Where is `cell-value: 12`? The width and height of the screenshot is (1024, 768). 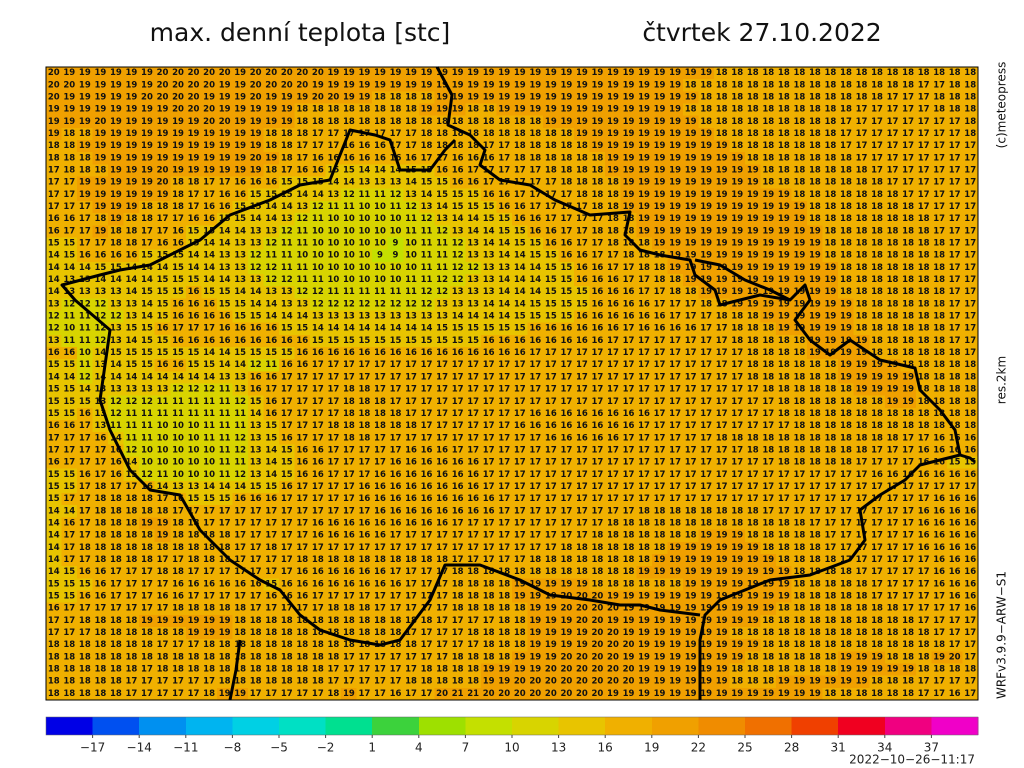
cell-value: 12 is located at coordinates (69, 304).